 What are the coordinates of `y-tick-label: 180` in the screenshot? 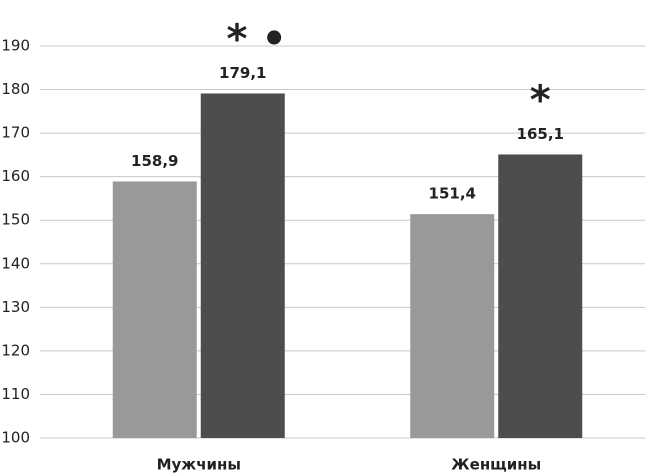 It's located at (15, 89).